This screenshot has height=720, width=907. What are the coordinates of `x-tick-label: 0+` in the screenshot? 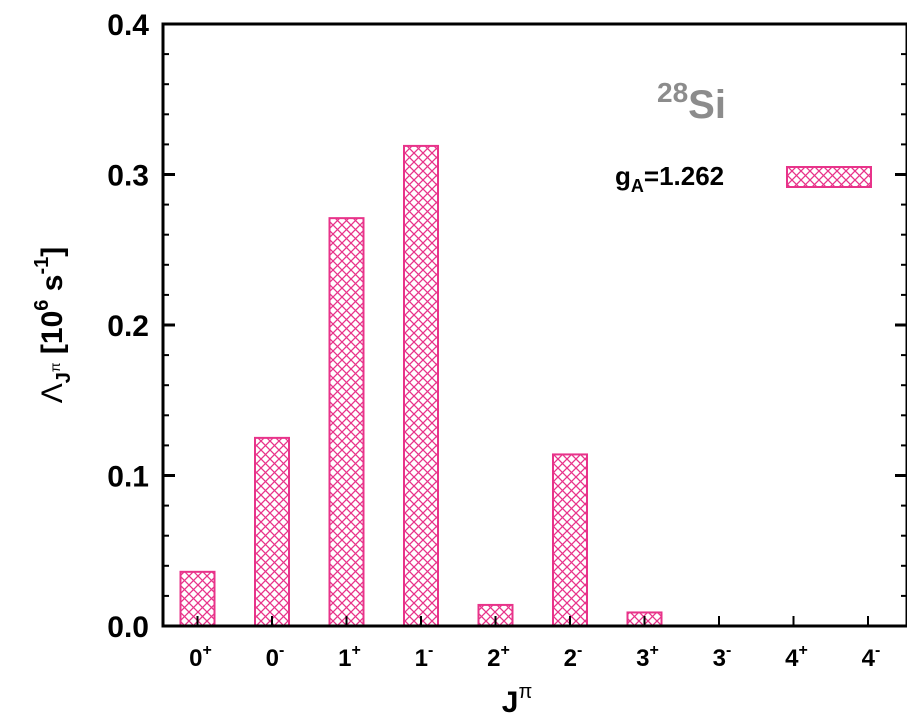 It's located at (200, 657).